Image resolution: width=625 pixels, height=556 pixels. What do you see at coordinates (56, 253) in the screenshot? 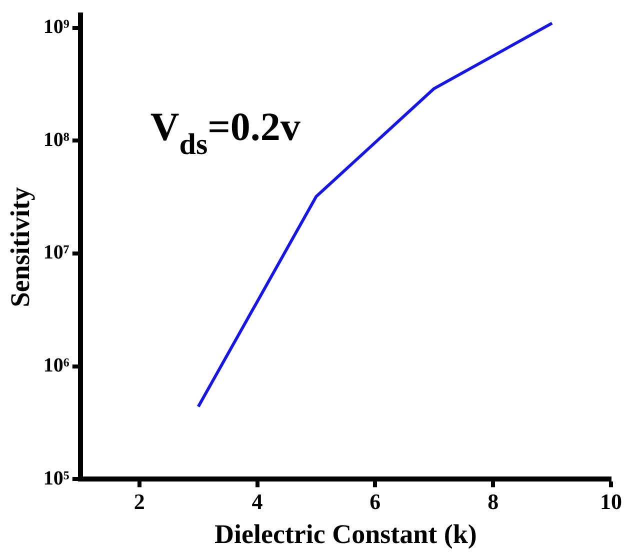
I see `y-tick-label: 10⁷` at bounding box center [56, 253].